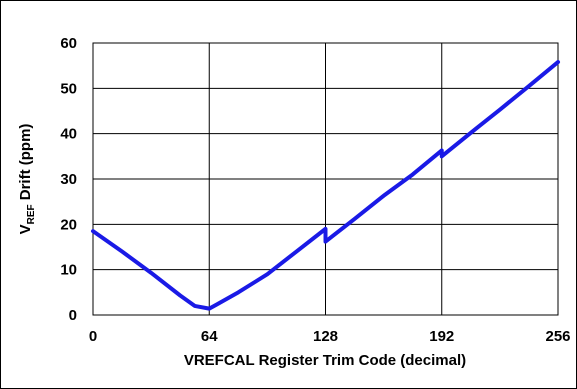  I want to click on y-tick-label: 30, so click(68, 179).